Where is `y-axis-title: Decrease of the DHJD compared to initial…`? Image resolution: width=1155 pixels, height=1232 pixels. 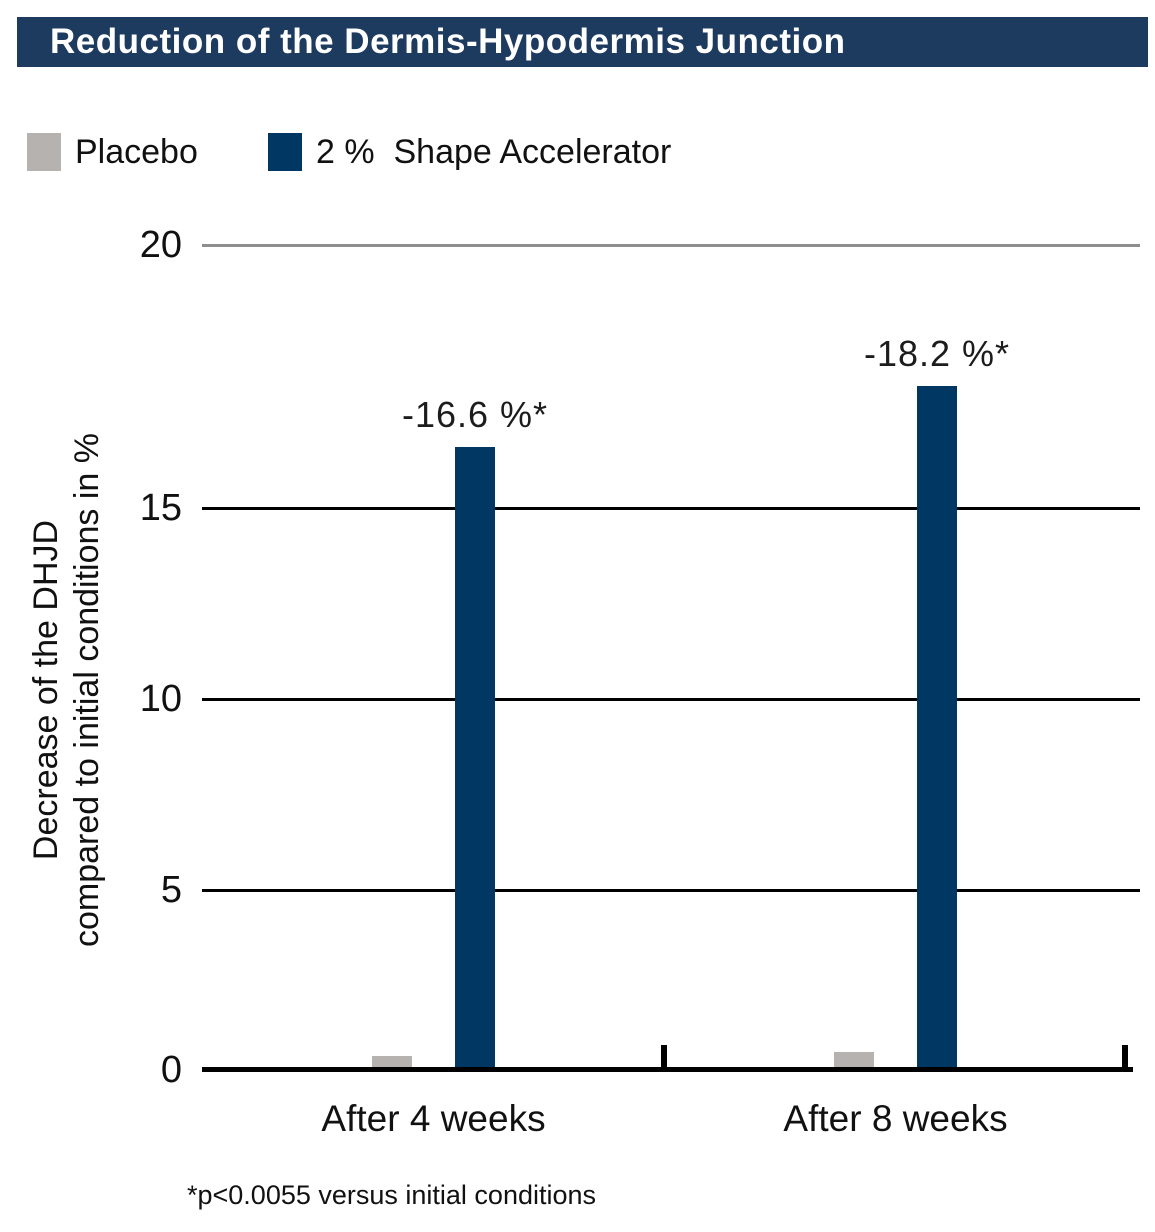 y-axis-title: Decrease of the DHJD compared to initial… is located at coordinates (67, 690).